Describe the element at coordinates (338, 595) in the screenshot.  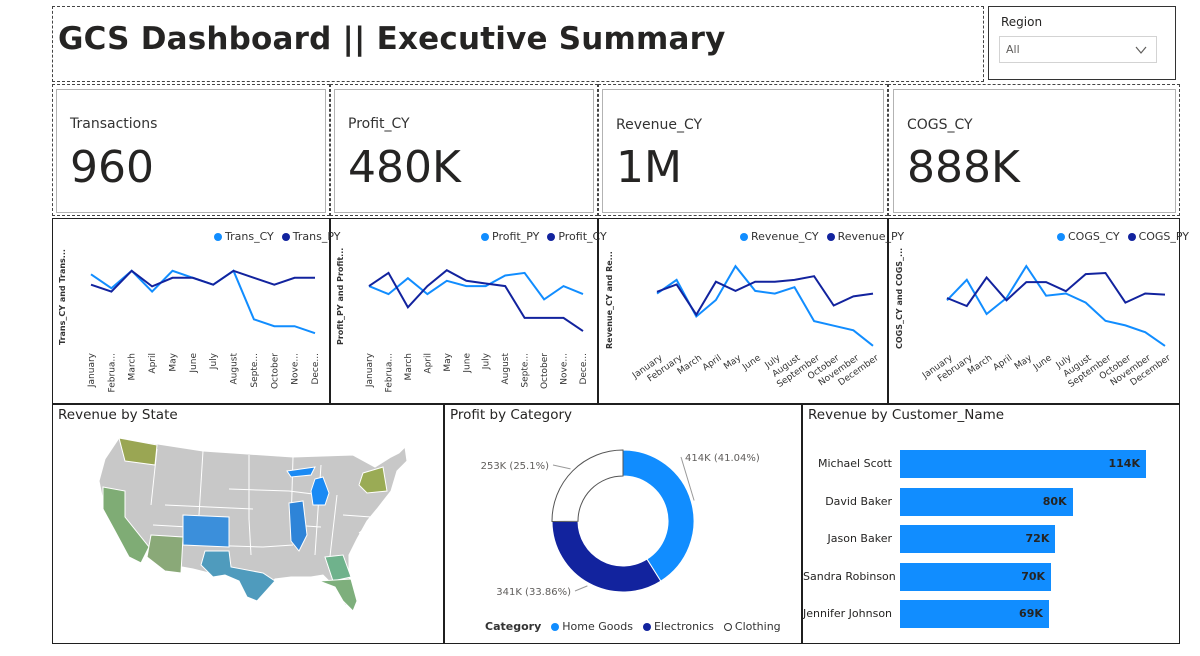
I see `state-florida` at that location.